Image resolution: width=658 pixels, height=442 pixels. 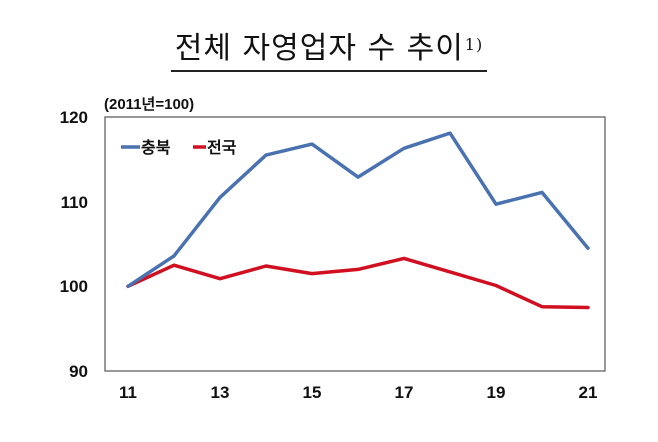 What do you see at coordinates (74, 286) in the screenshot?
I see `y-tick-label: 100` at bounding box center [74, 286].